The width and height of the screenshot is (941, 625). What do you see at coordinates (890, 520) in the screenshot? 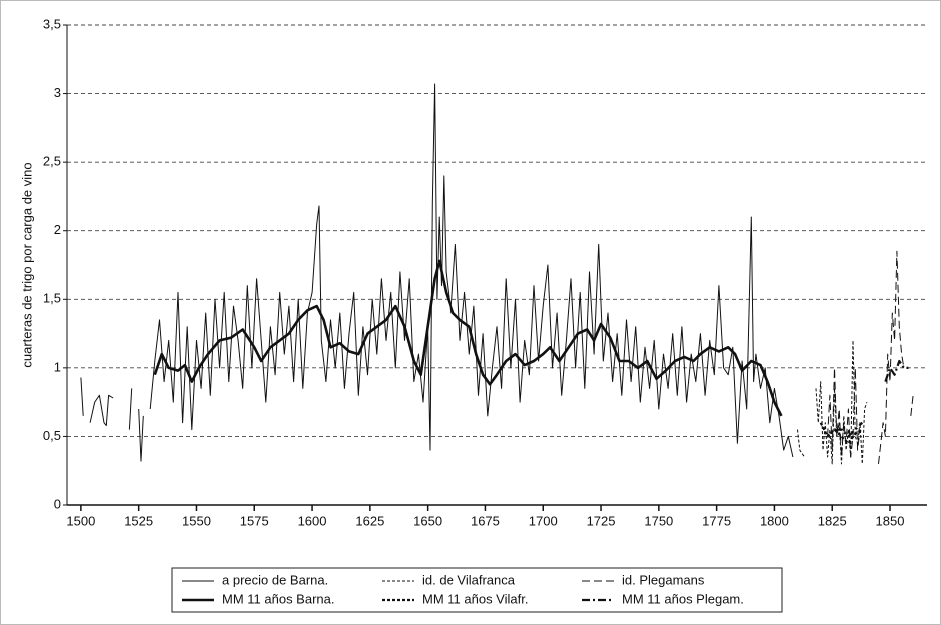
I see `x-tick-label: 1850` at bounding box center [890, 520].